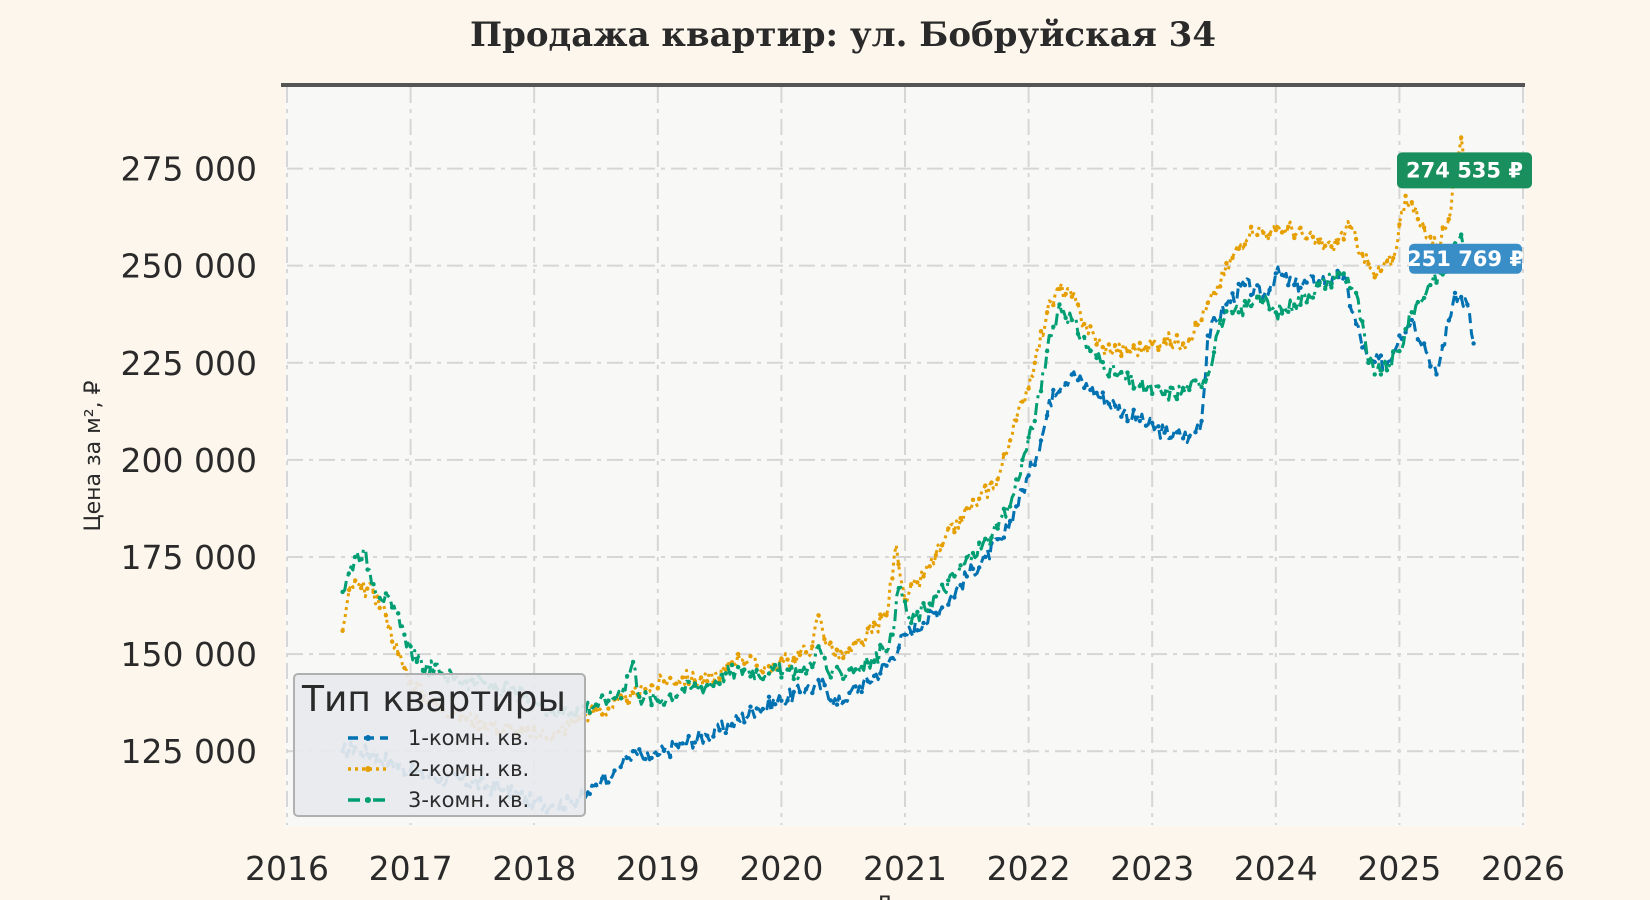  I want to click on end-label-text: 274 535 ₽, so click(1464, 170).